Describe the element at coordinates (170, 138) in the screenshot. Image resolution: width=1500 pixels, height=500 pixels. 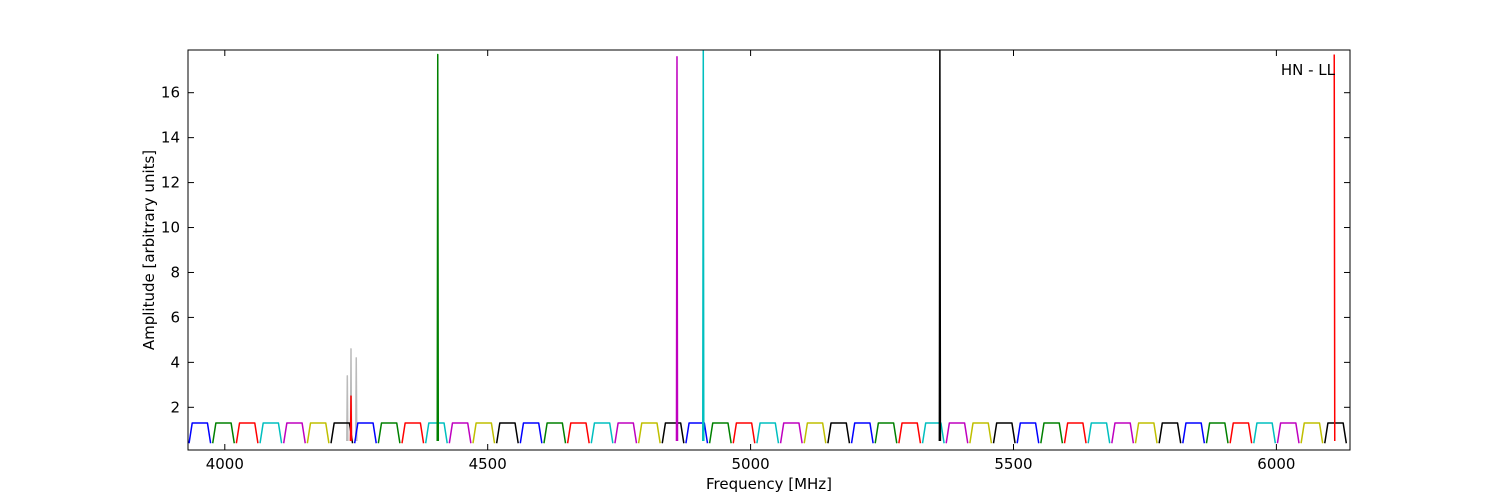
I see `y-tick-label: 14` at that location.